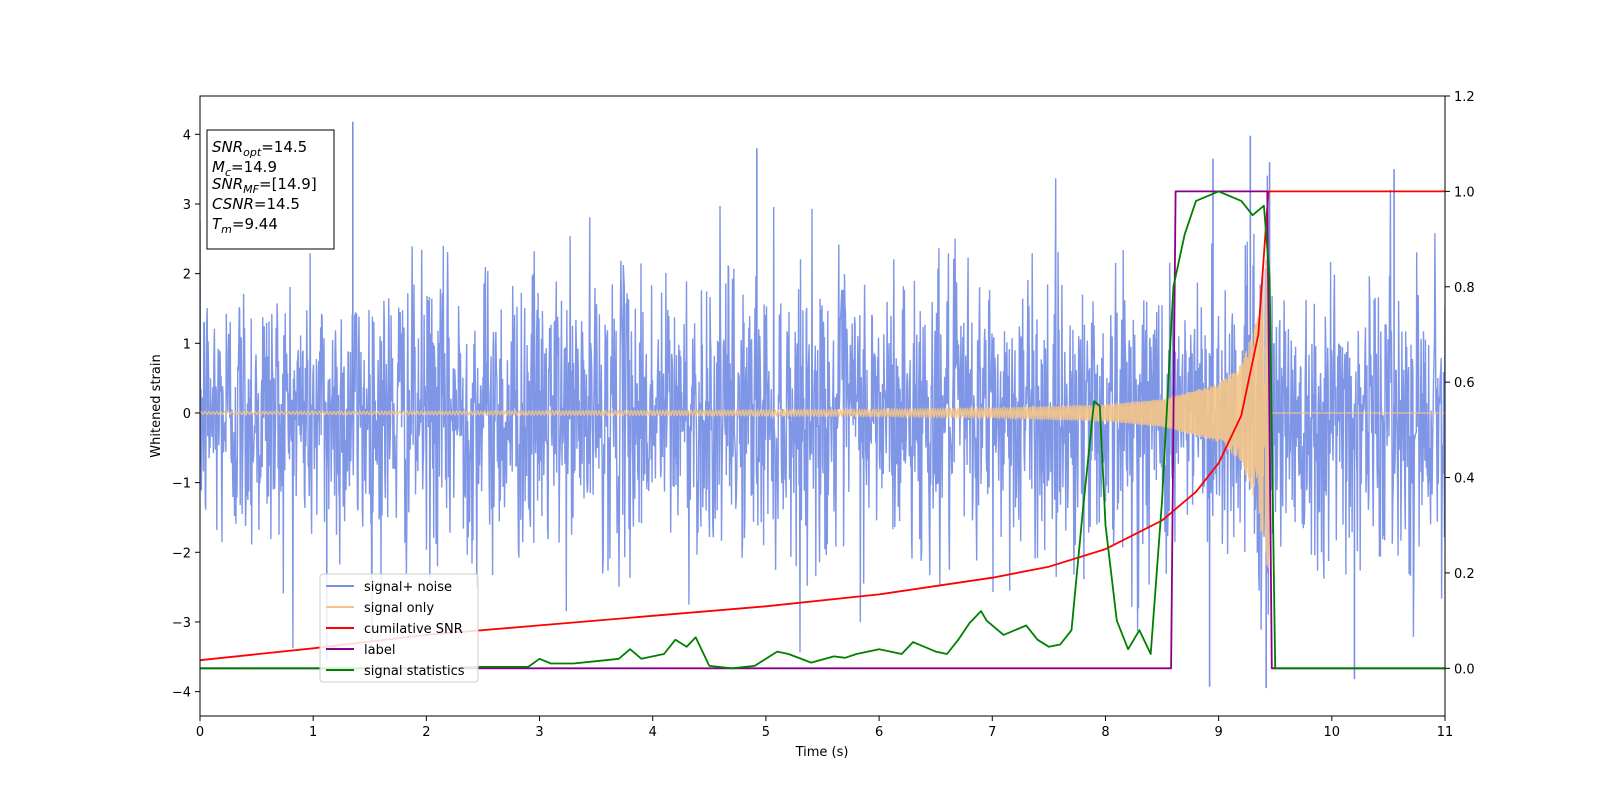  I want to click on x-tick-label: 6, so click(879, 732).